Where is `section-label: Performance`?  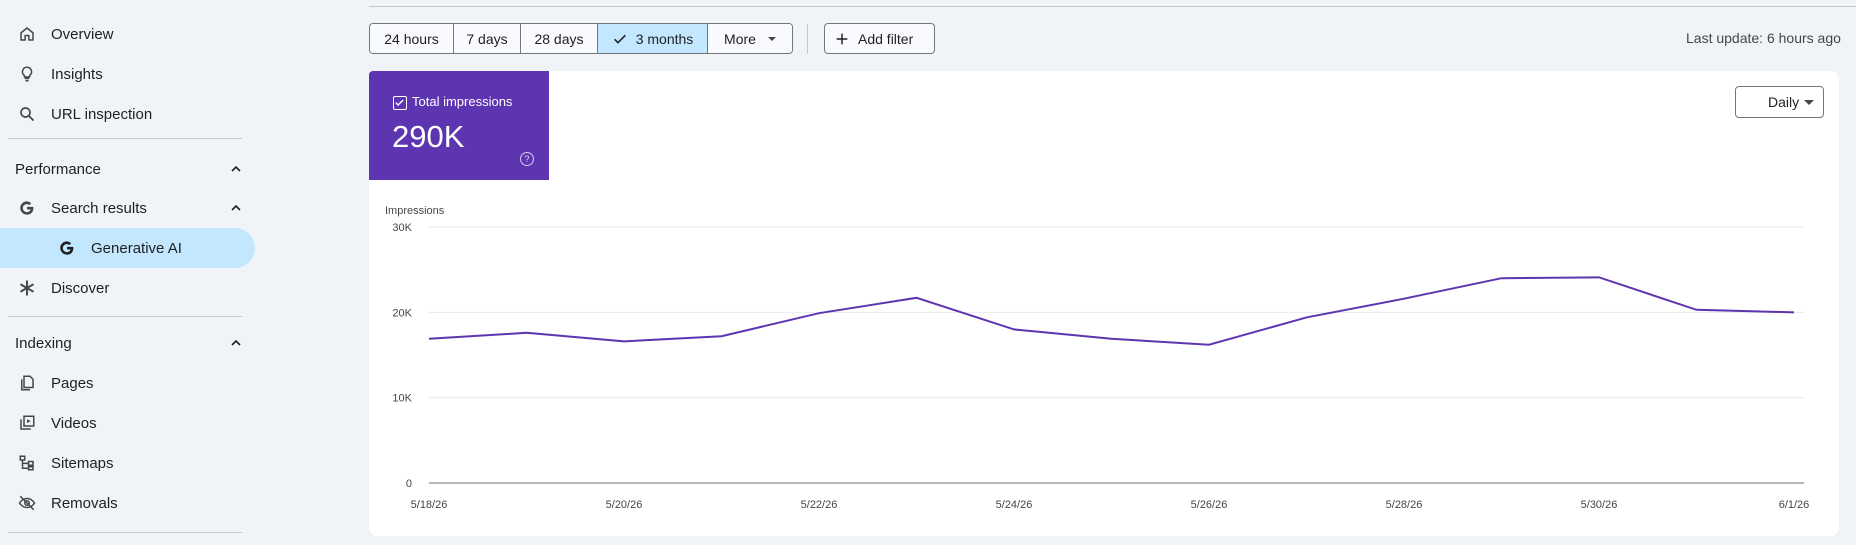 section-label: Performance is located at coordinates (58, 169).